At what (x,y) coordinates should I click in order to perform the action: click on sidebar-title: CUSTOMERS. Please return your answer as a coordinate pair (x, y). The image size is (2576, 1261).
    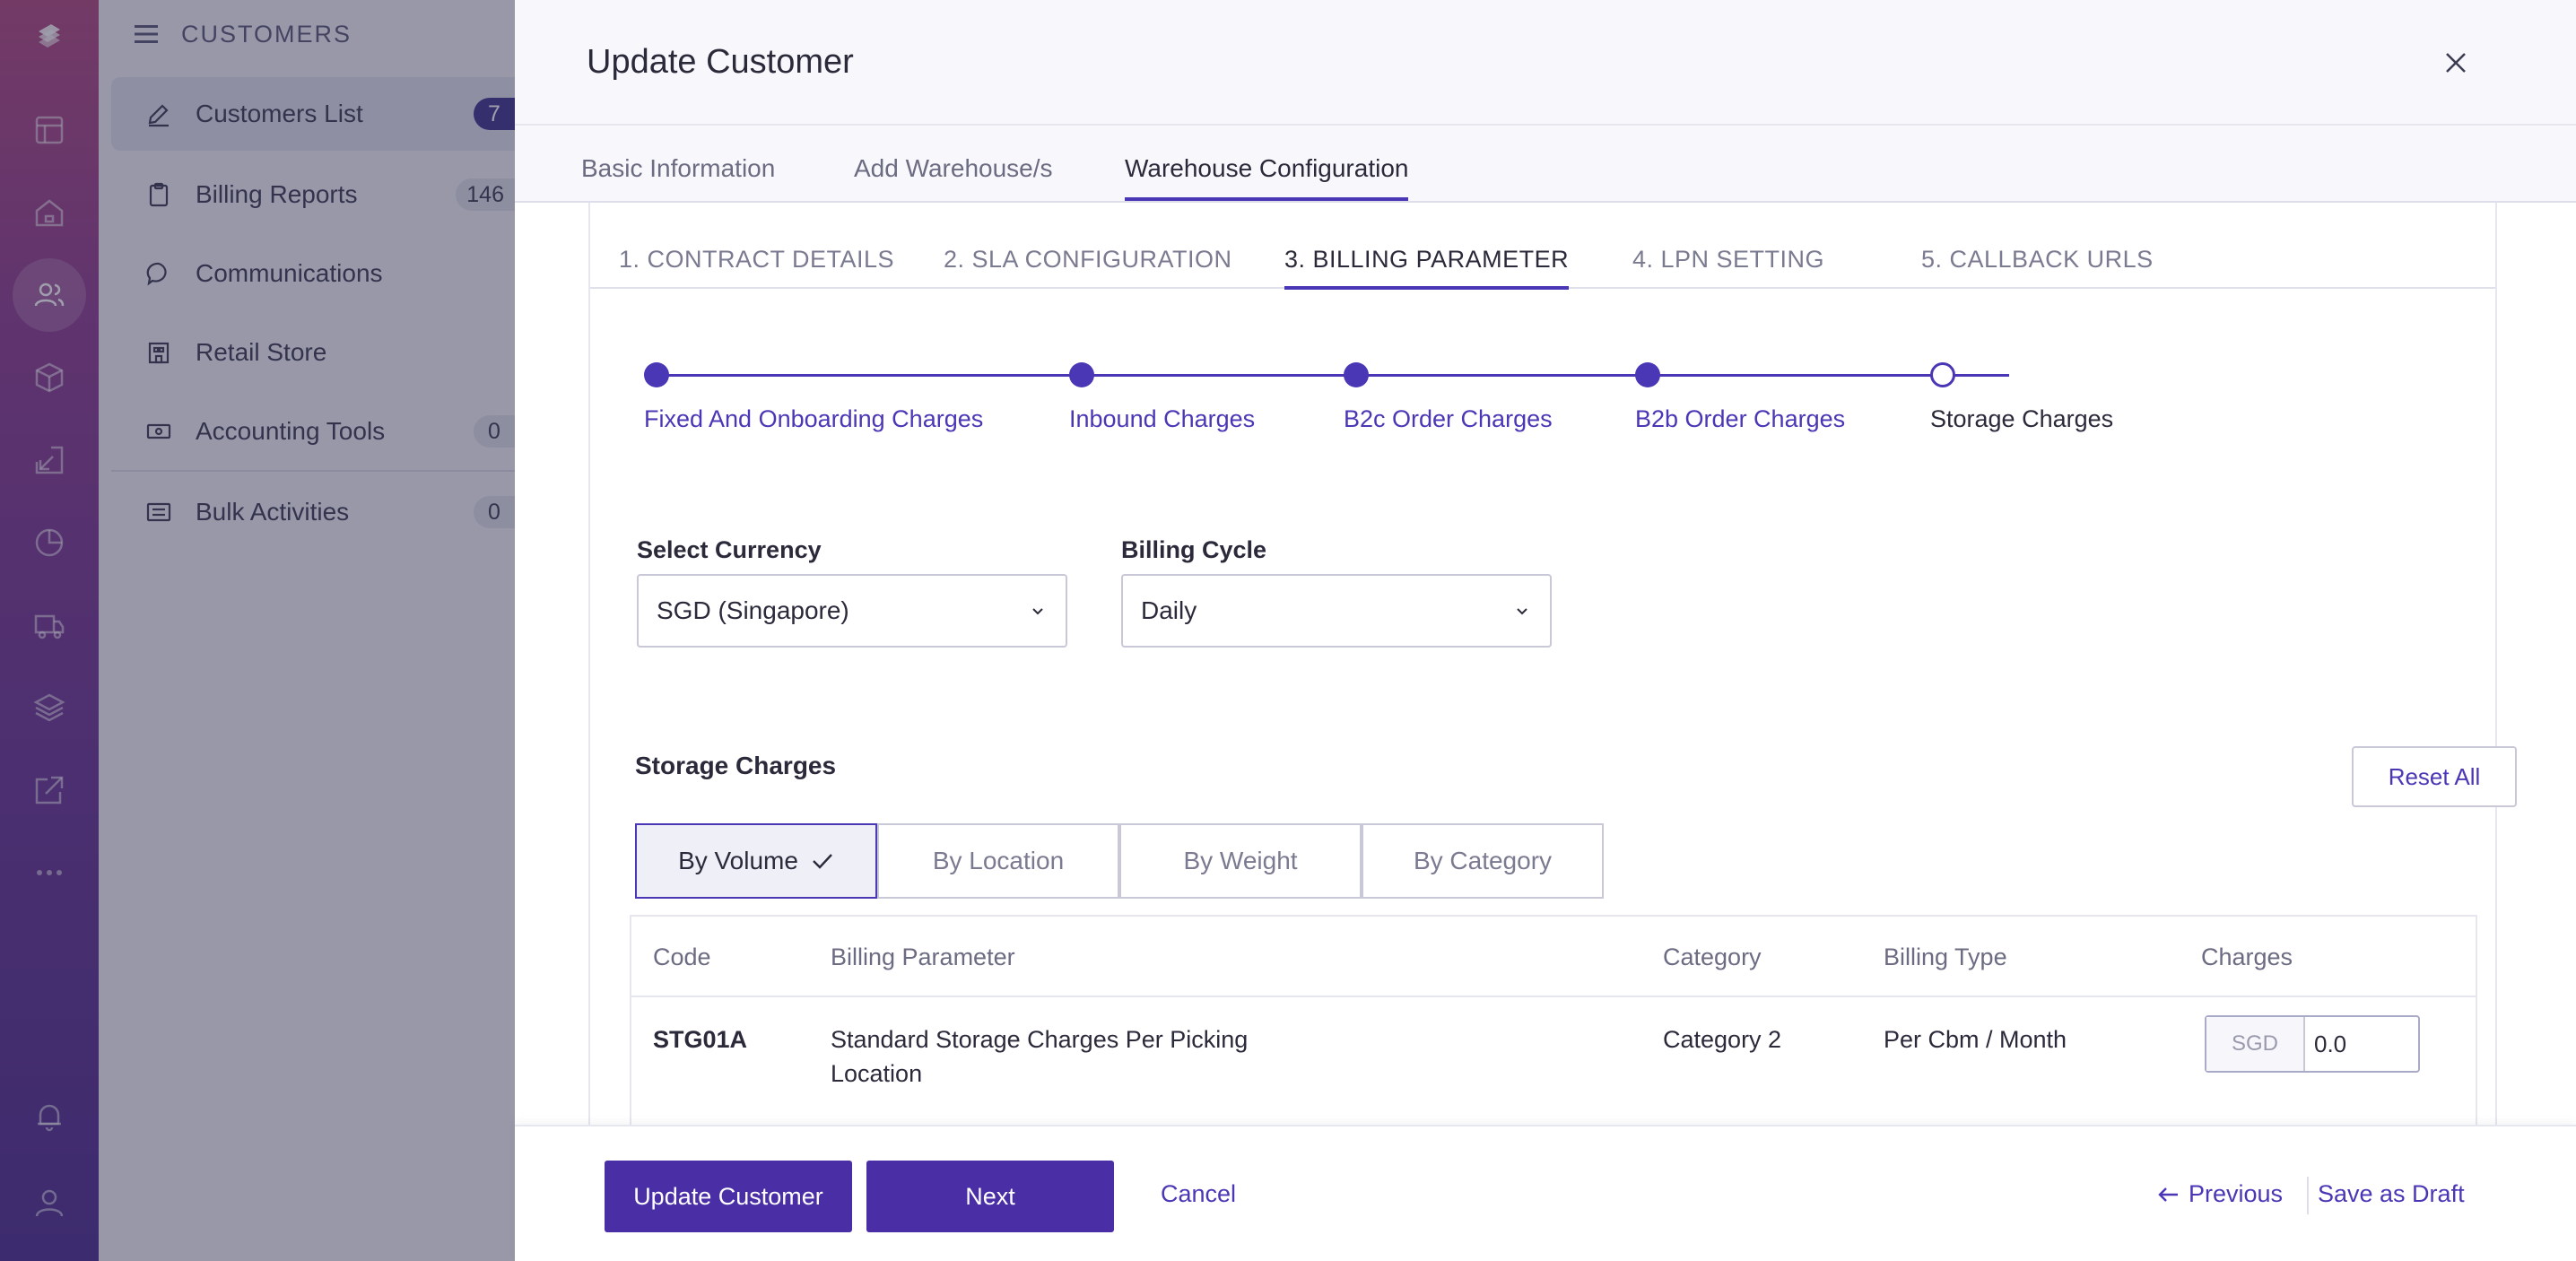
    Looking at the image, I should click on (266, 34).